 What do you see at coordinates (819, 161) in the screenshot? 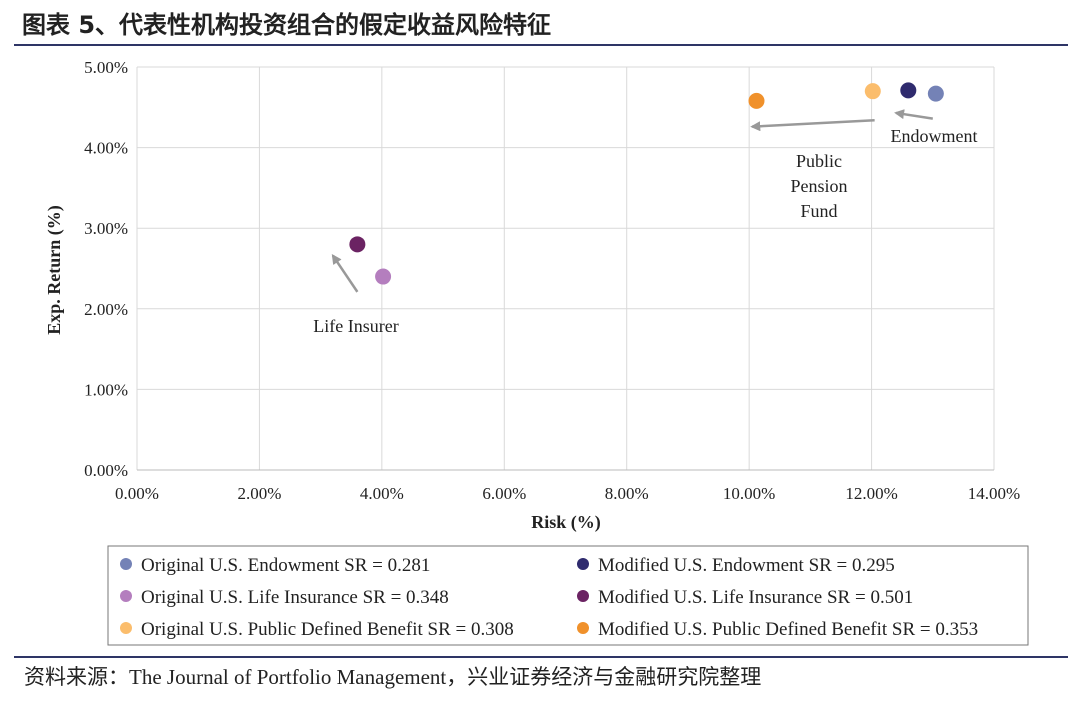
I see `annotation-label: Public` at bounding box center [819, 161].